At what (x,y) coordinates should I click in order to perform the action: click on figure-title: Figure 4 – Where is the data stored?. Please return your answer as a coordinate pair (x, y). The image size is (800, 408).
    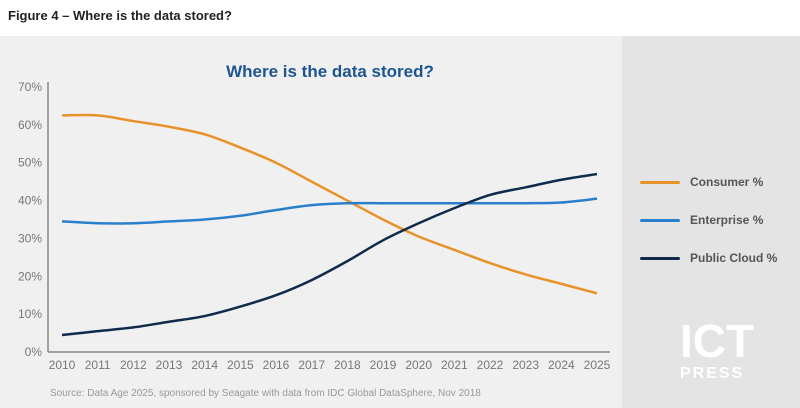
    Looking at the image, I should click on (120, 15).